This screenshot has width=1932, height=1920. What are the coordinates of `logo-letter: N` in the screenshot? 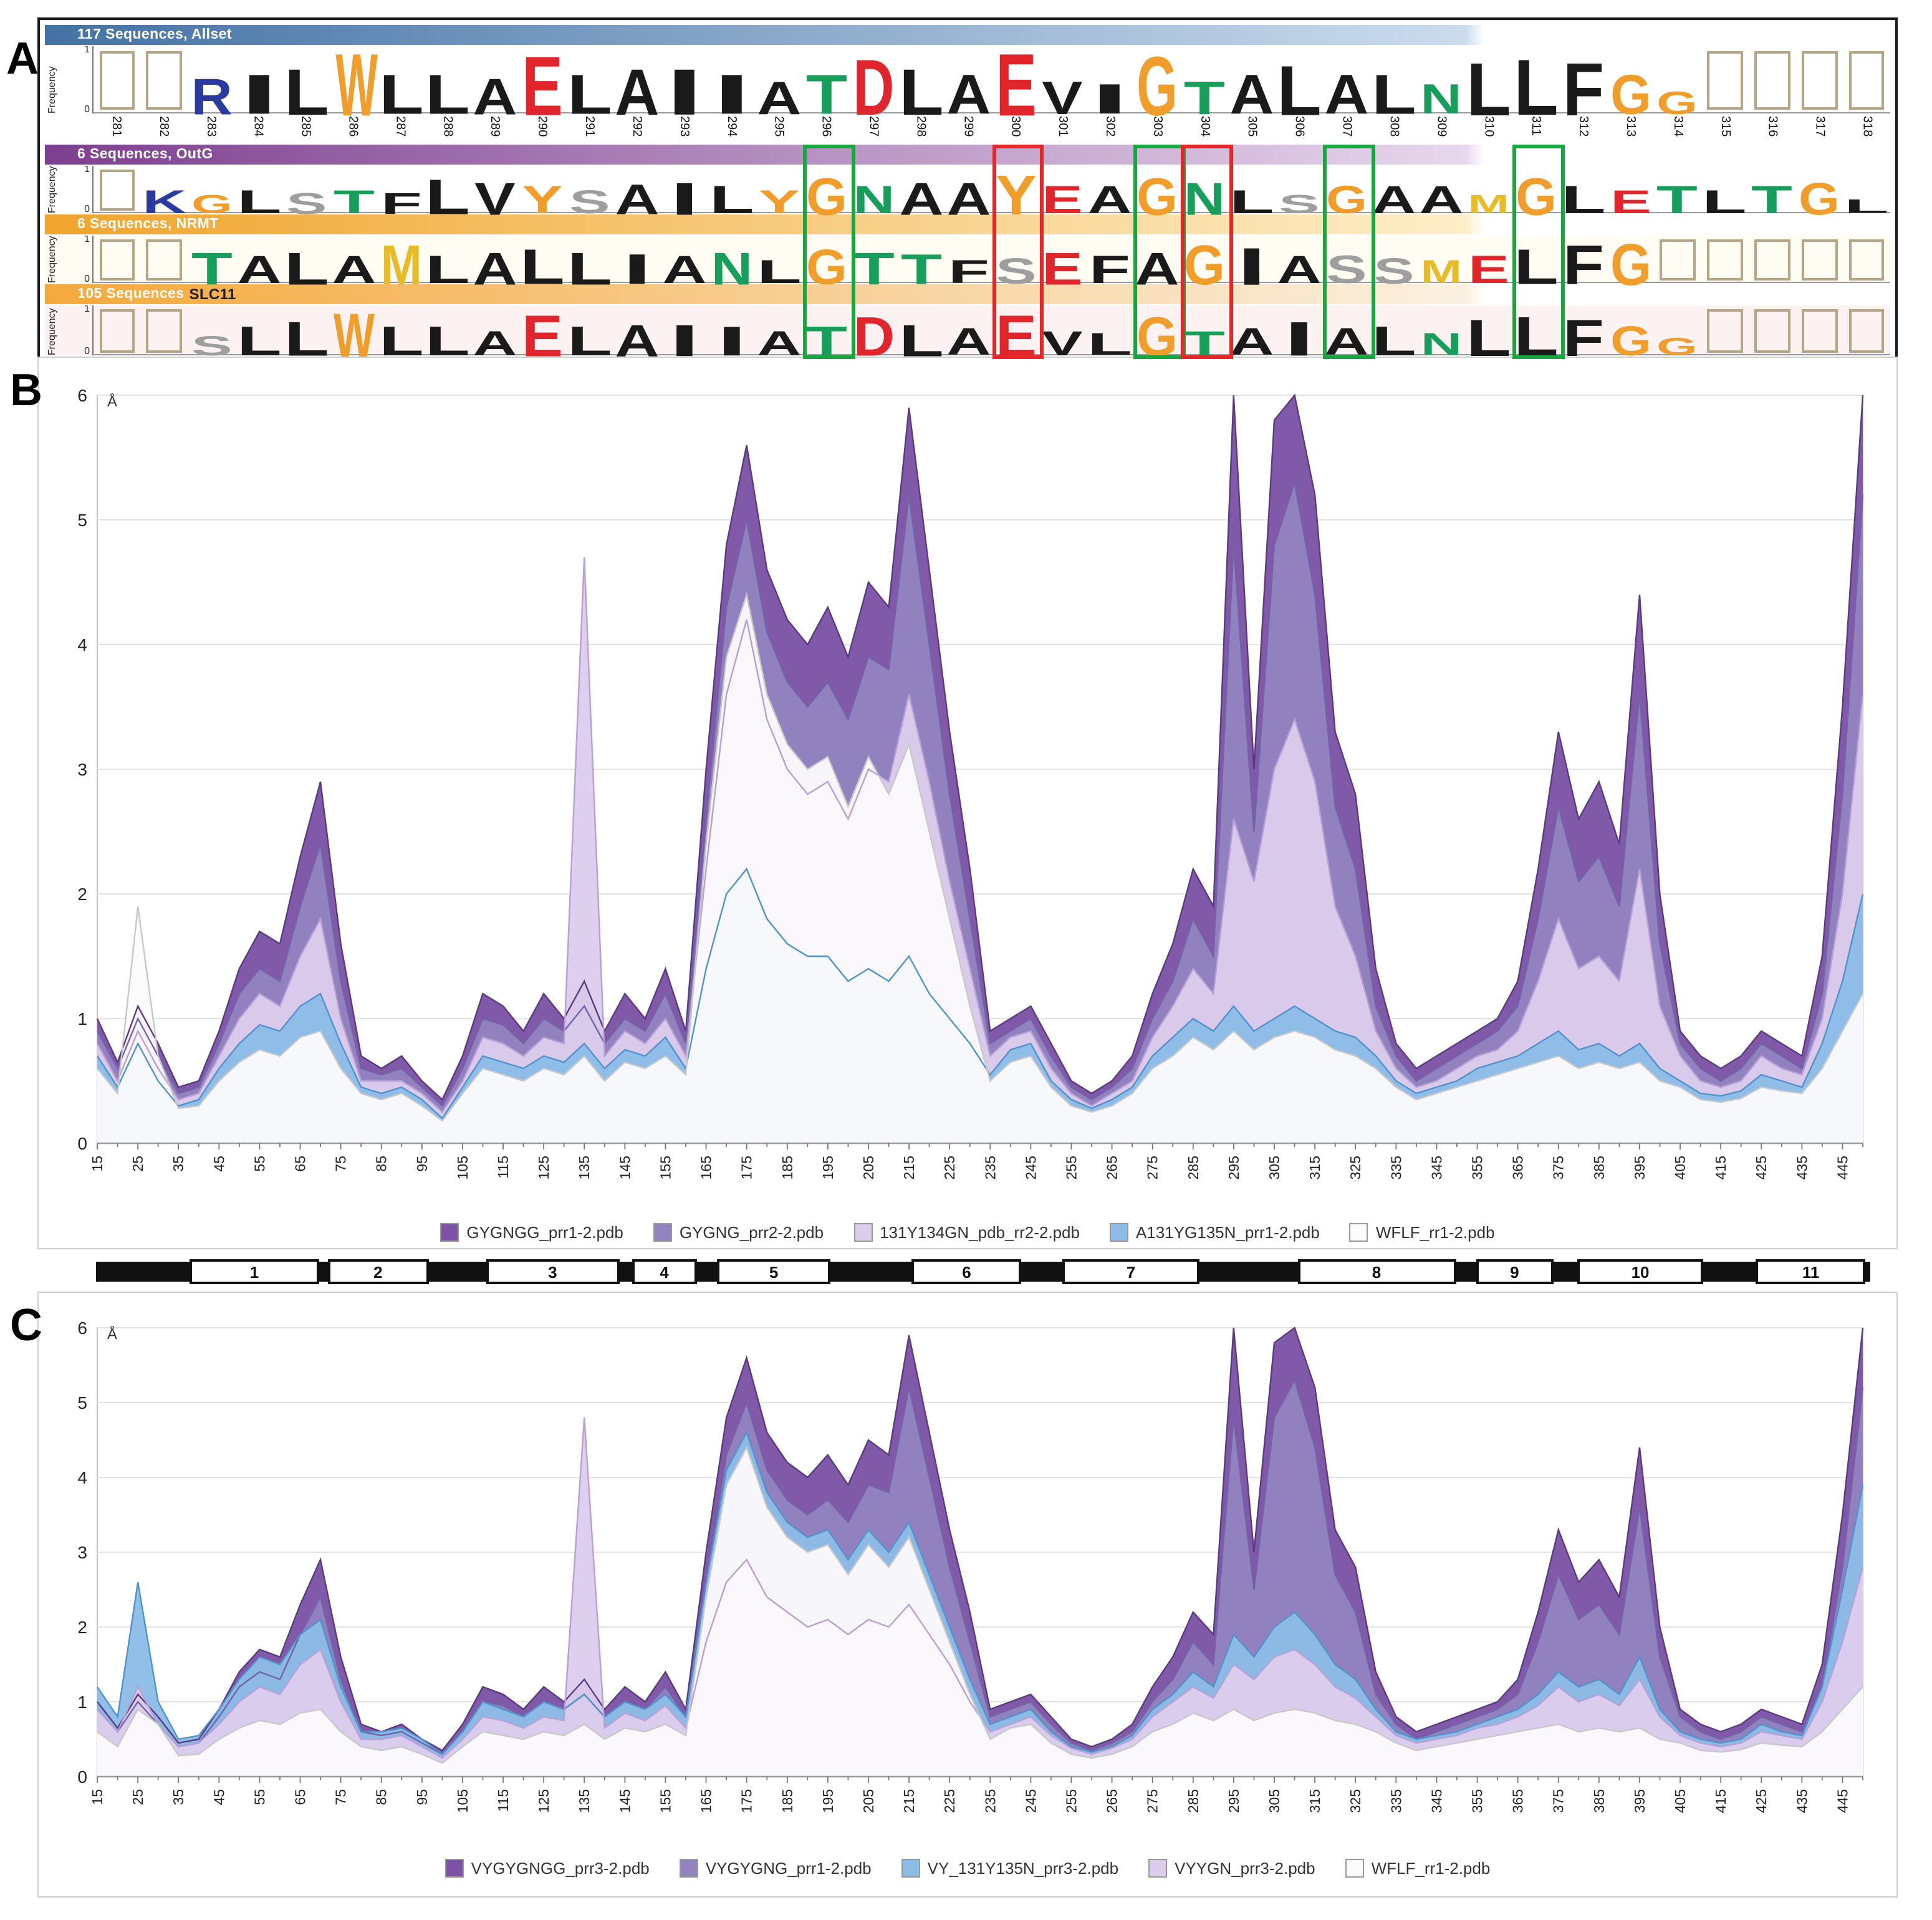 It's located at (1441, 345).